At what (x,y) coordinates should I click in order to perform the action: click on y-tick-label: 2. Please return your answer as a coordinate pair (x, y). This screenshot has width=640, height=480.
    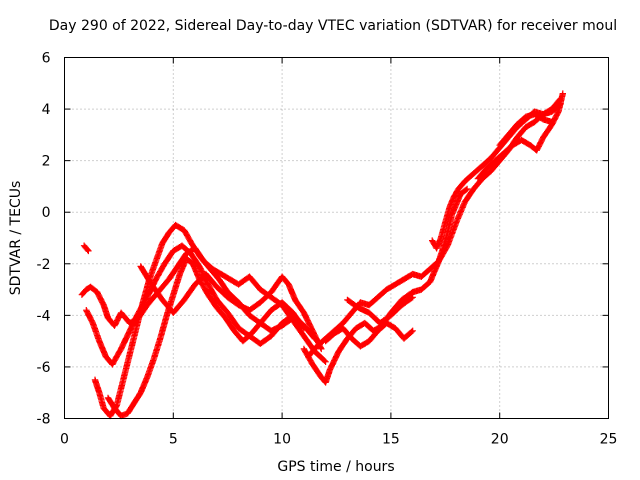
    Looking at the image, I should click on (46, 162).